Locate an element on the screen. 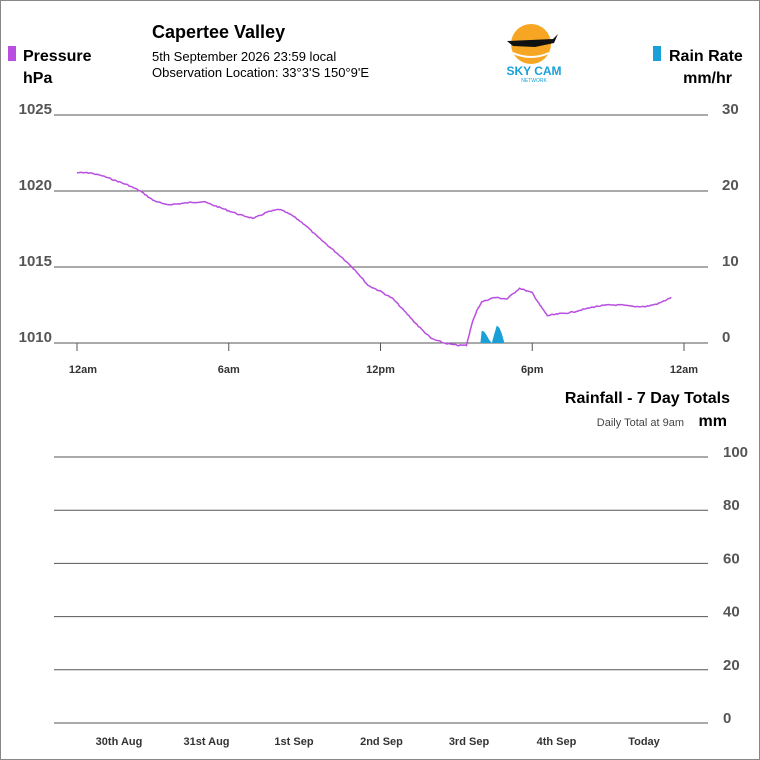 The image size is (760, 760). rain-rate-tick-label: 10 is located at coordinates (730, 261).